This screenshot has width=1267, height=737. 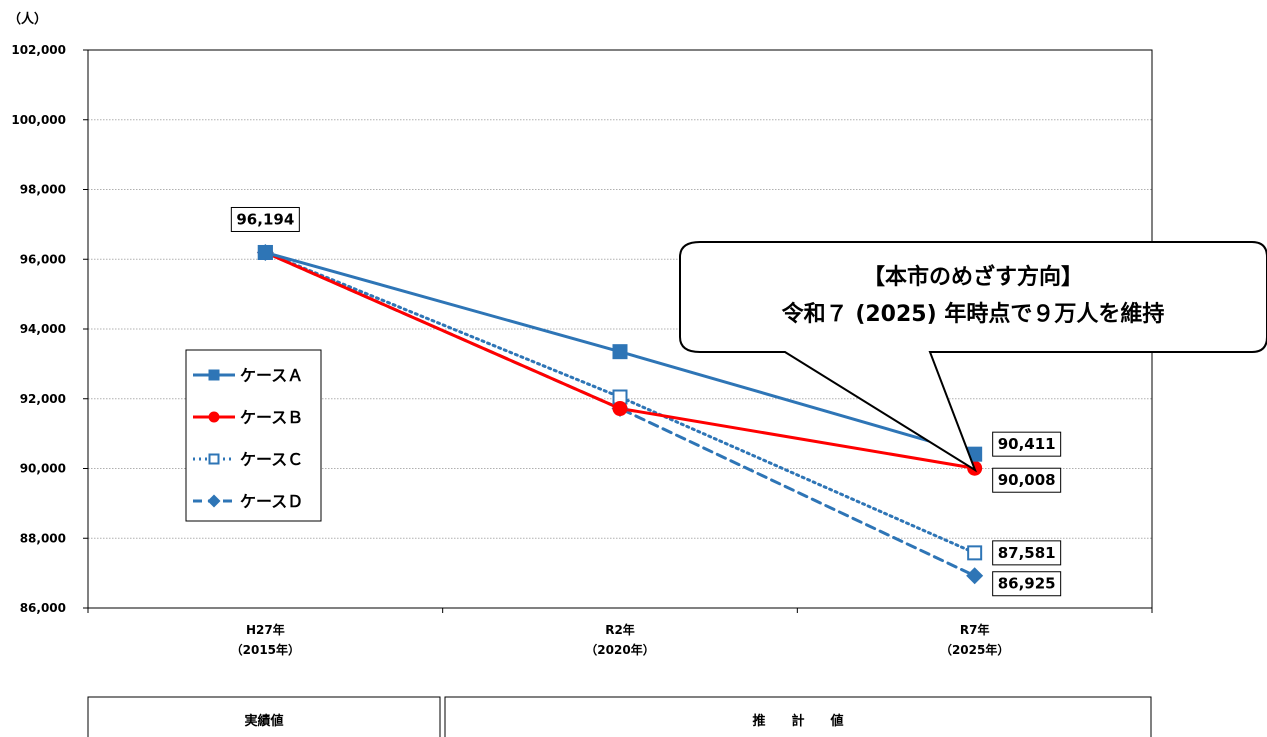 I want to click on y-tick-label: 86,000, so click(x=43, y=608).